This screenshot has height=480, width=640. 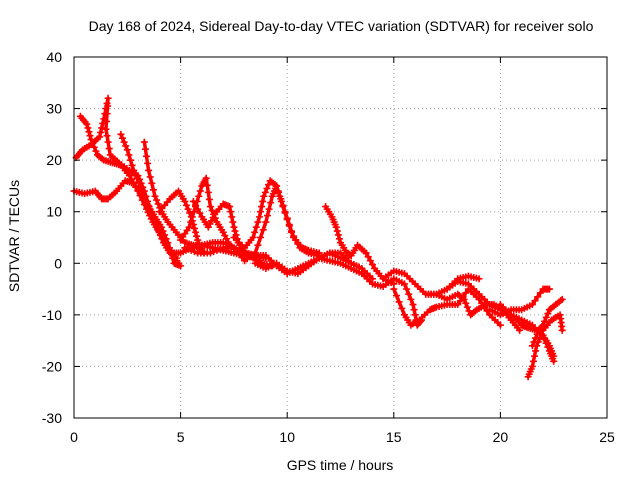 I want to click on series-track-v, so click(x=547, y=322).